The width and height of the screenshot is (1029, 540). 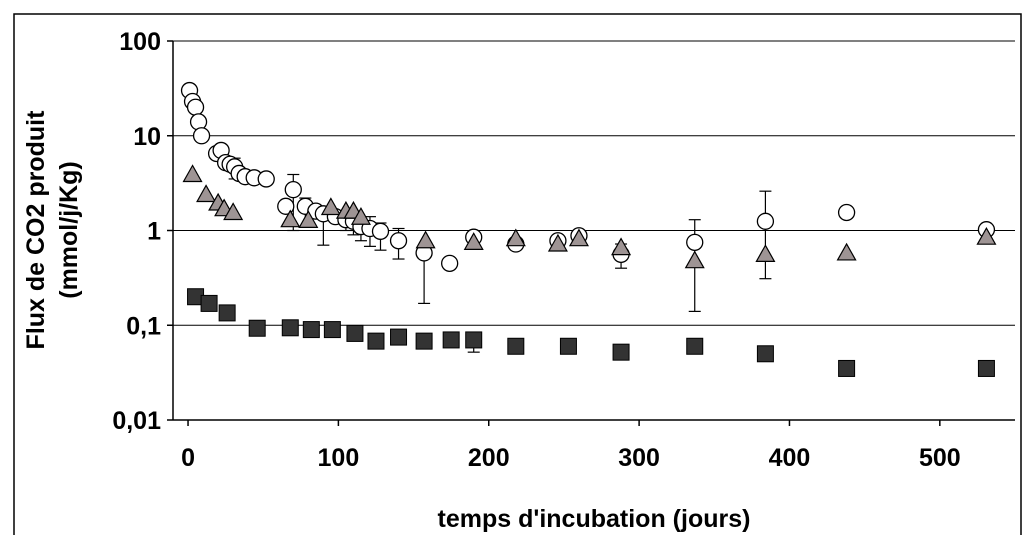 What do you see at coordinates (571, 446) in the screenshot?
I see `x-ticks: 0 100 200 300 400 500` at bounding box center [571, 446].